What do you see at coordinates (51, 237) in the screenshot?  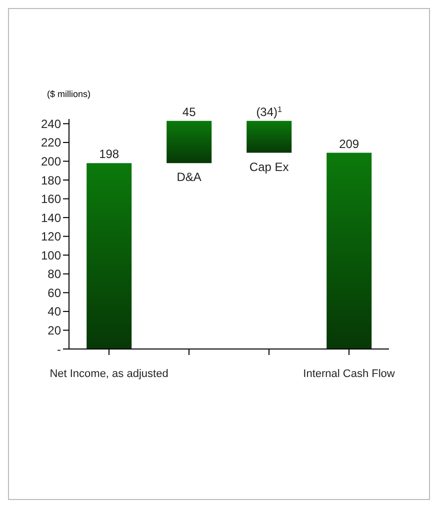 I see `y-tick-label: 120` at bounding box center [51, 237].